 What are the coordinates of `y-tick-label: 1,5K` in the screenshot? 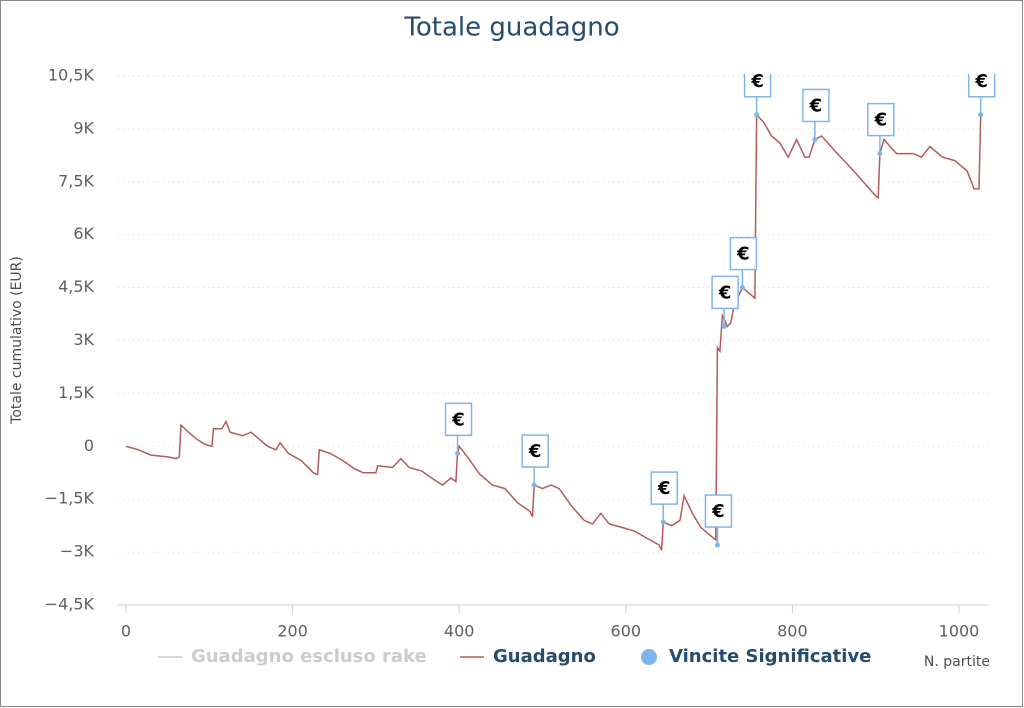 It's located at (76, 392).